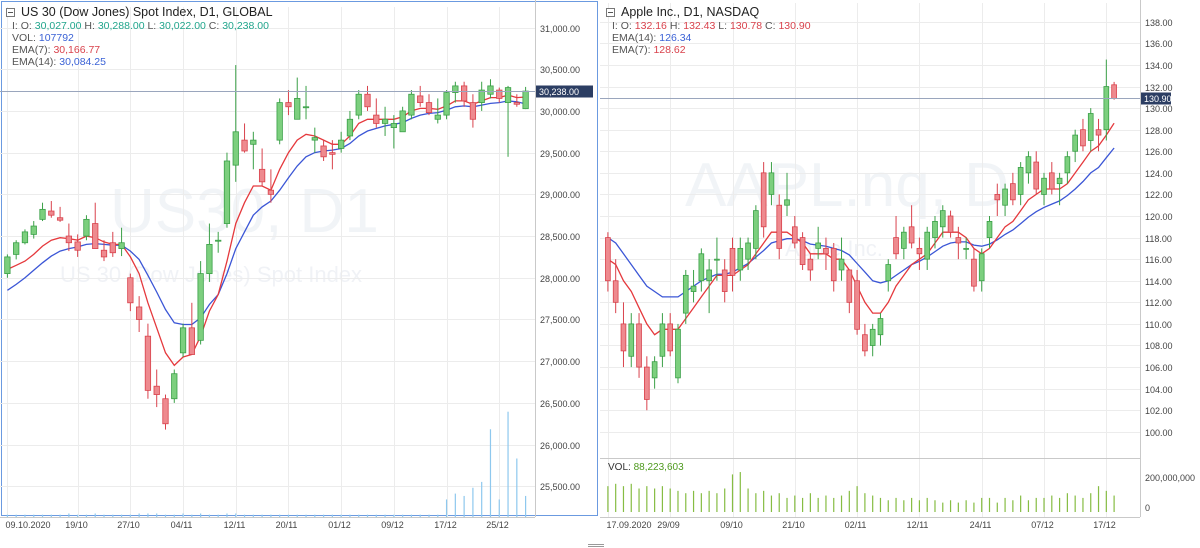  I want to click on x-tick-label: 09/12, so click(392, 525).